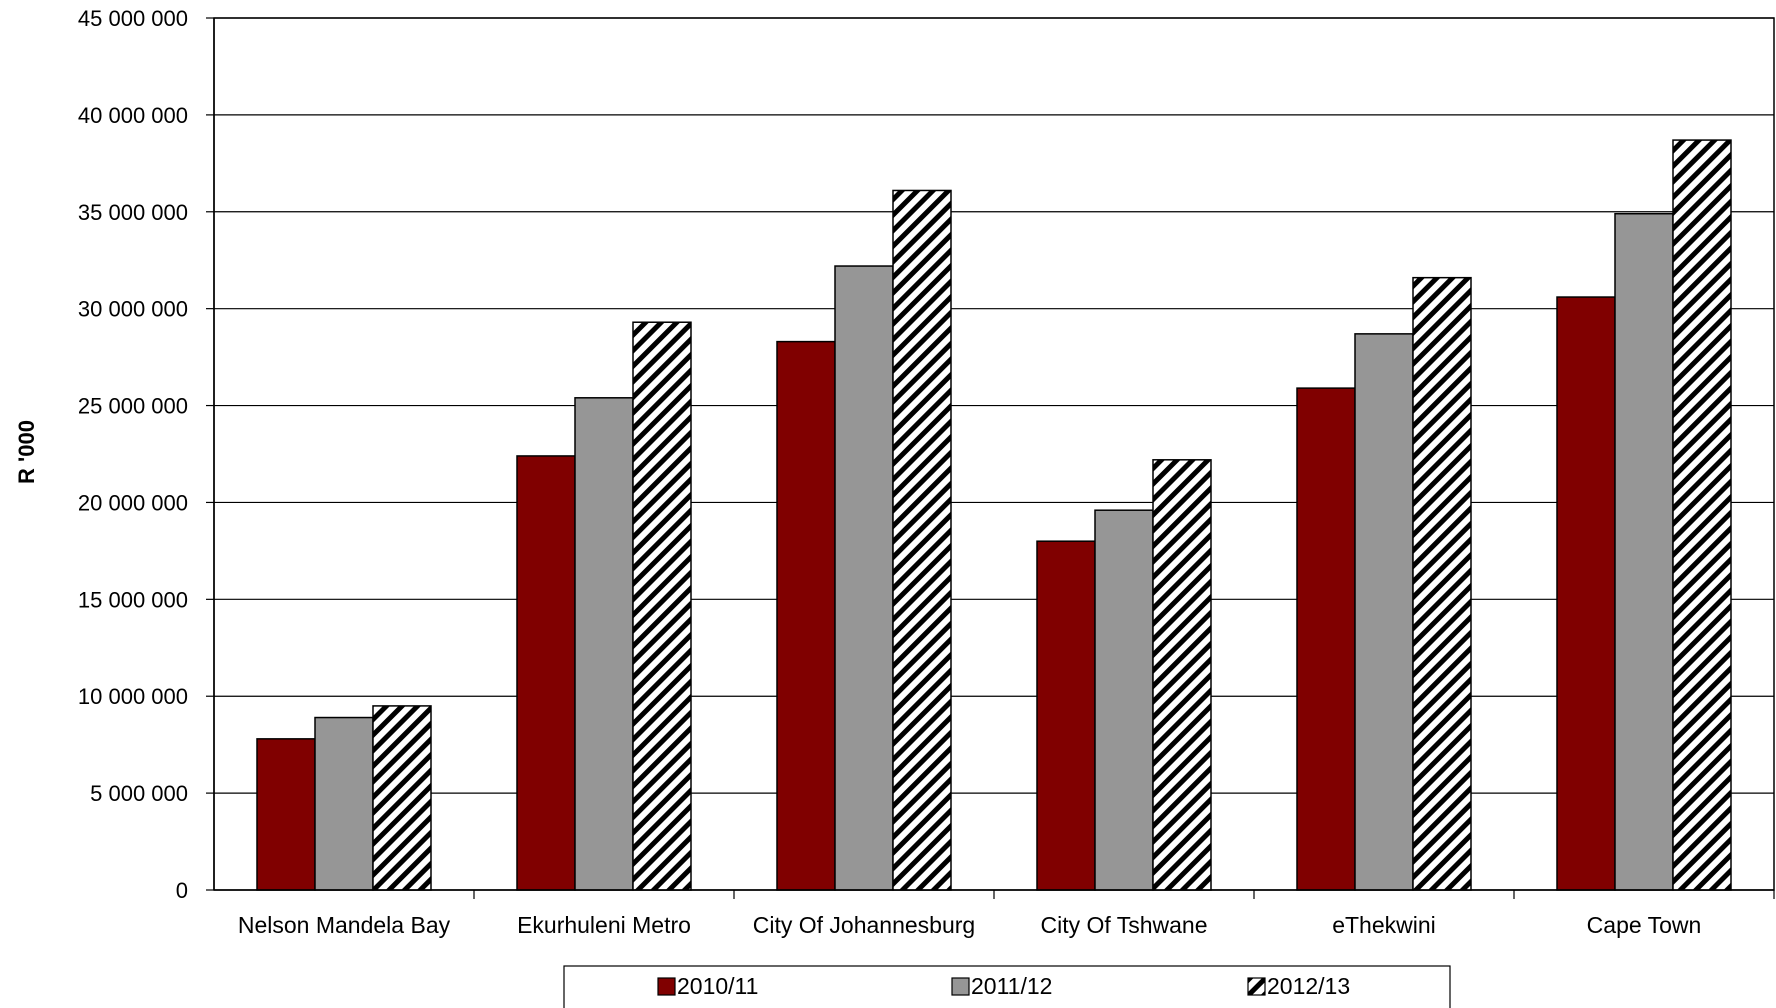 The width and height of the screenshot is (1776, 1008). Describe the element at coordinates (133, 406) in the screenshot. I see `y-tick-label: 25 000 000` at that location.